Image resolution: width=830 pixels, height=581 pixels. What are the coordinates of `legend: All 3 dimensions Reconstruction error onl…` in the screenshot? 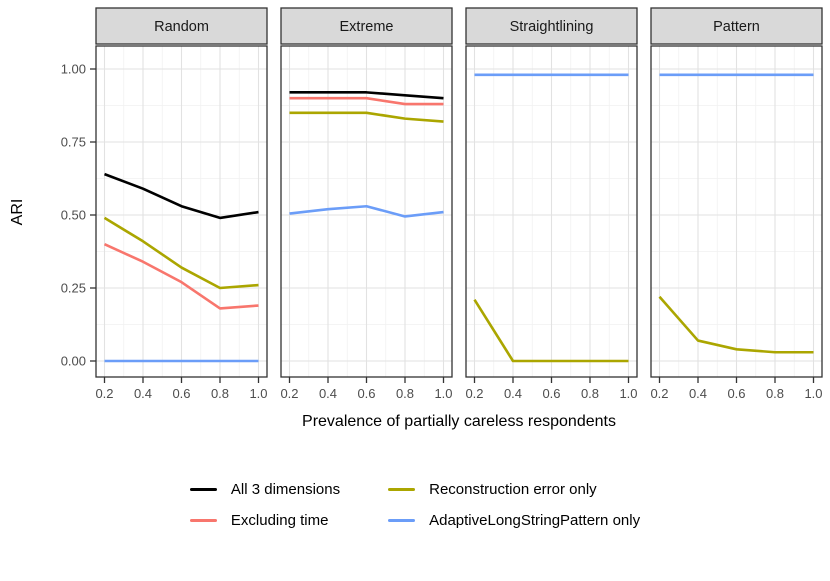 It's located at (414, 505).